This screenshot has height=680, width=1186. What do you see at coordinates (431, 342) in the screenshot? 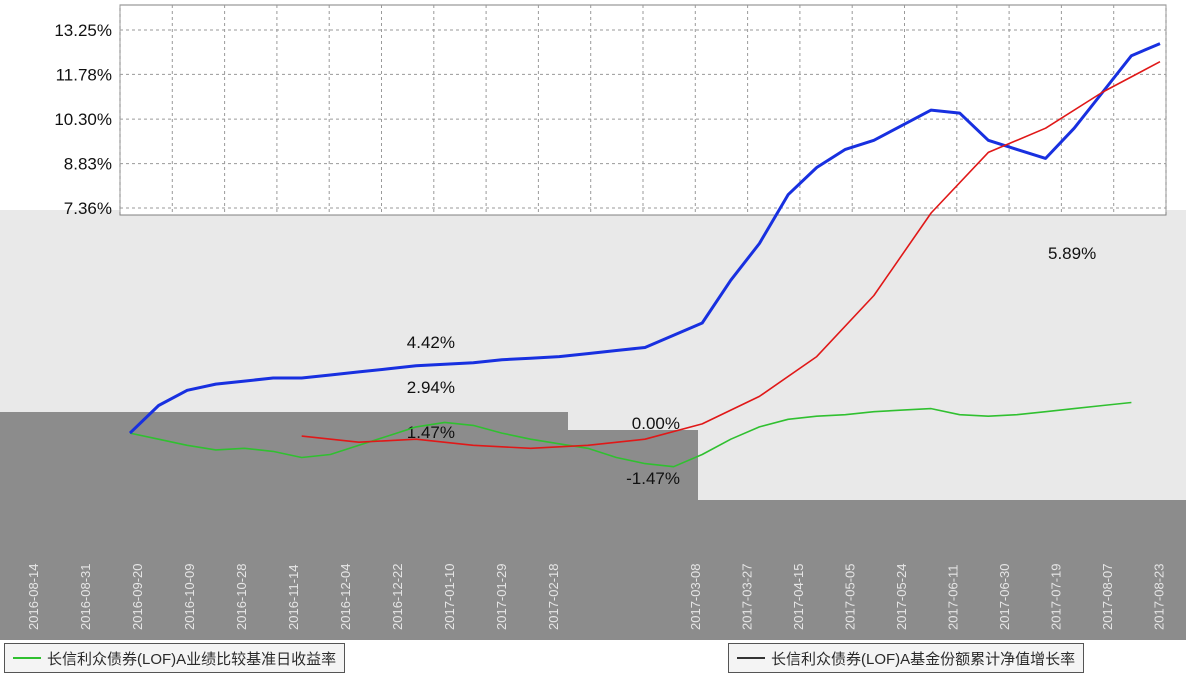
I see `y-tick-label: 4.42%` at bounding box center [431, 342].